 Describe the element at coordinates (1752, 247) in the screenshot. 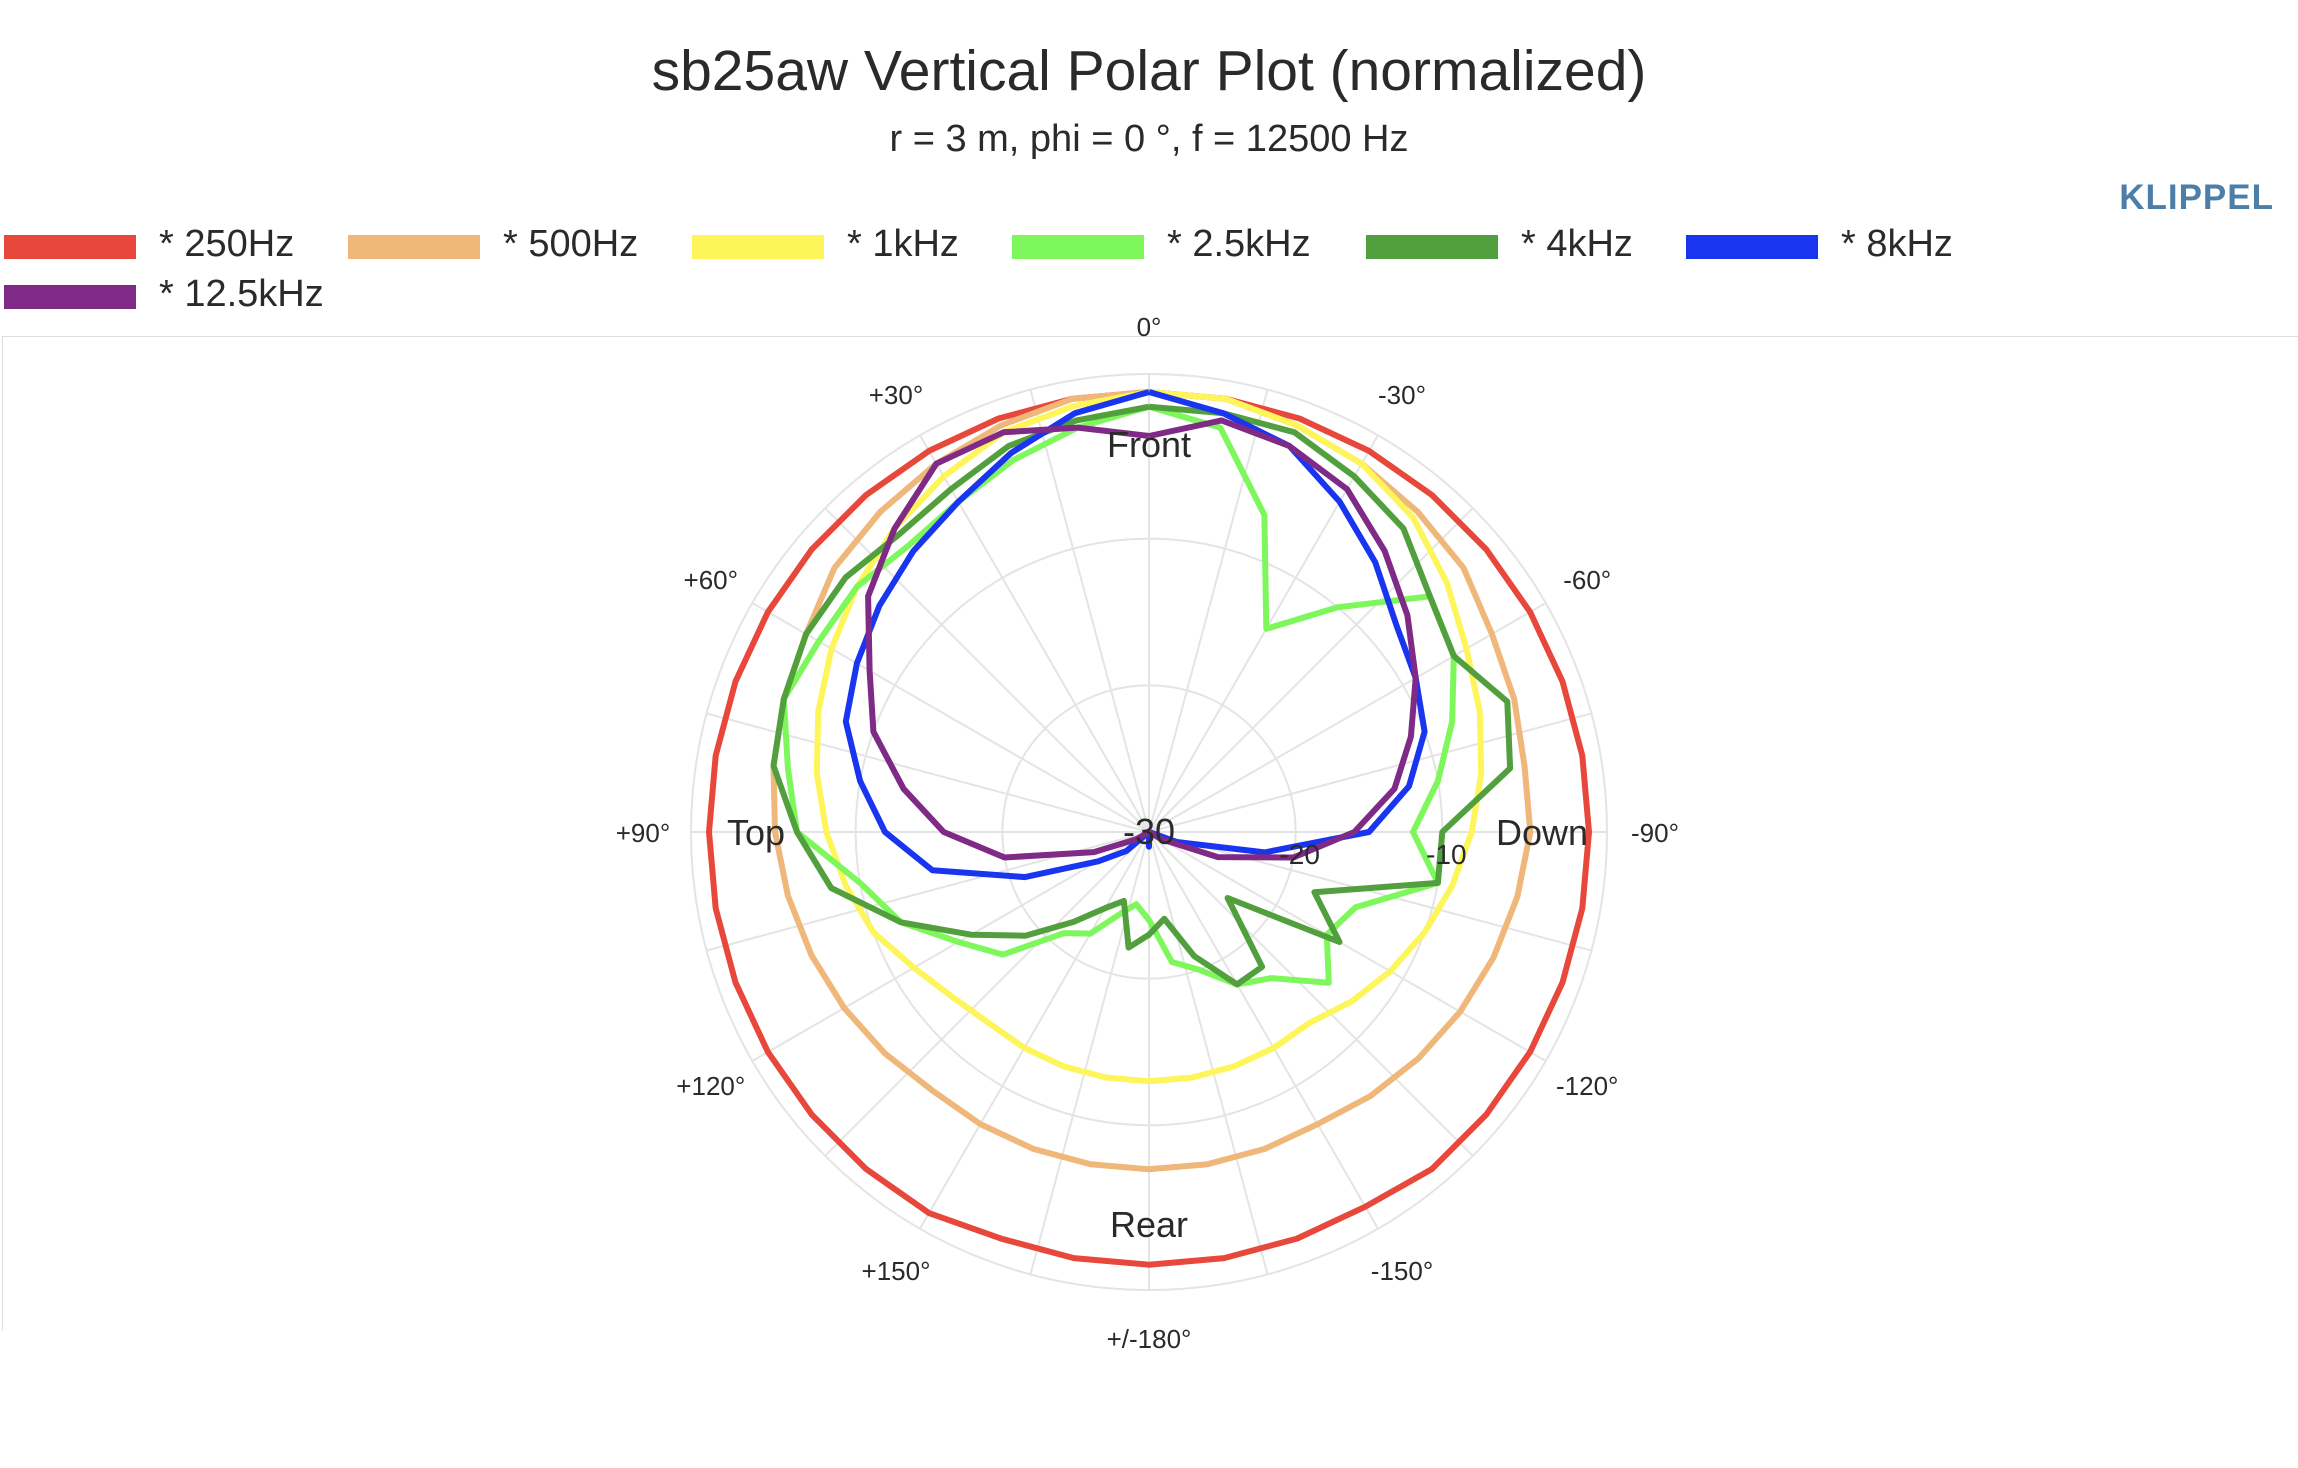

I see `legend-swatch-8khz` at that location.